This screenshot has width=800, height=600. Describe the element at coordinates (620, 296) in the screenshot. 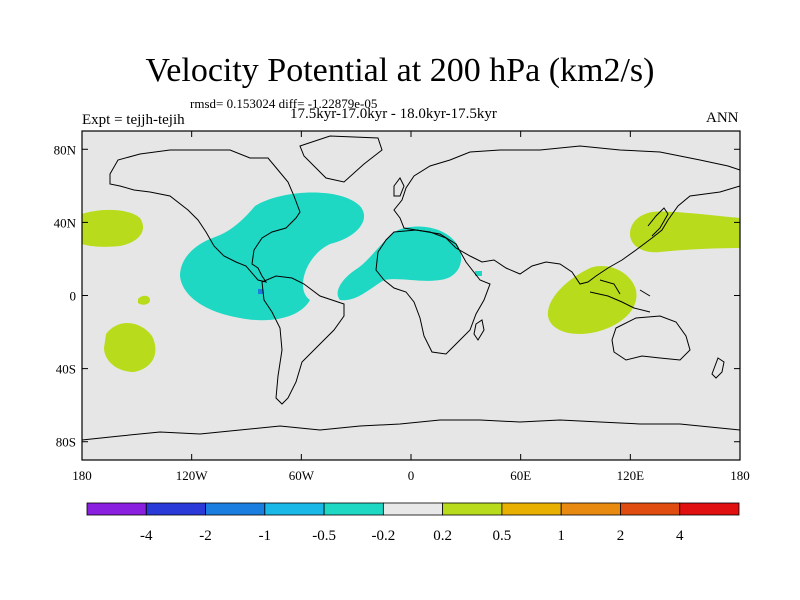

I see `coastline-indonesia` at that location.